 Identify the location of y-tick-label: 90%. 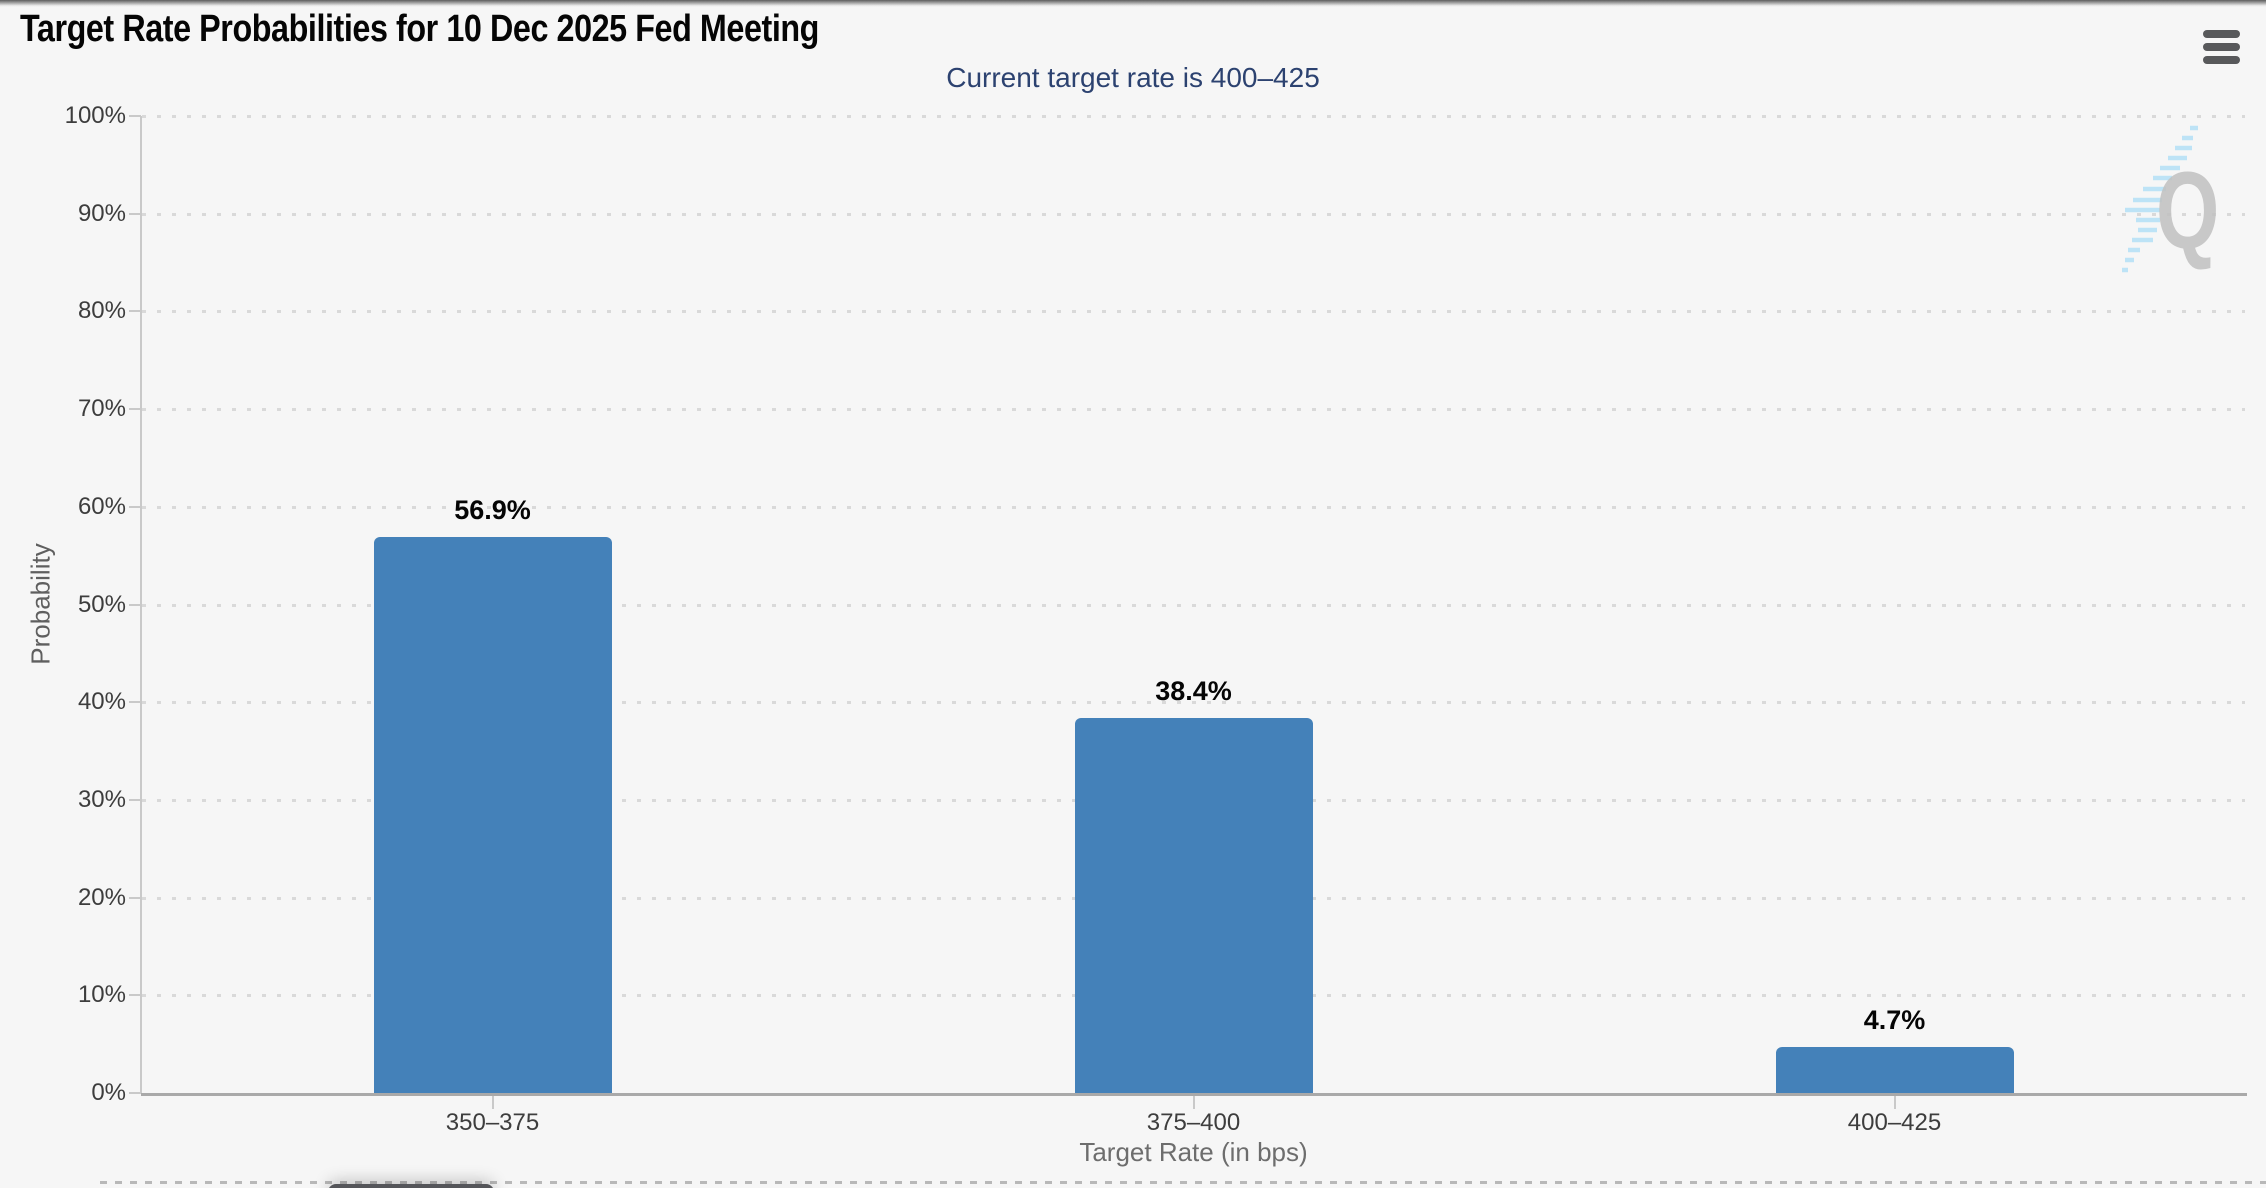
(101, 213).